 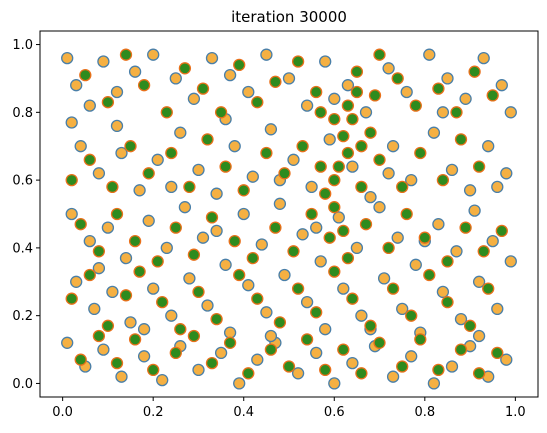 I want to click on y-tick-label: 1.0, so click(x=22, y=45).